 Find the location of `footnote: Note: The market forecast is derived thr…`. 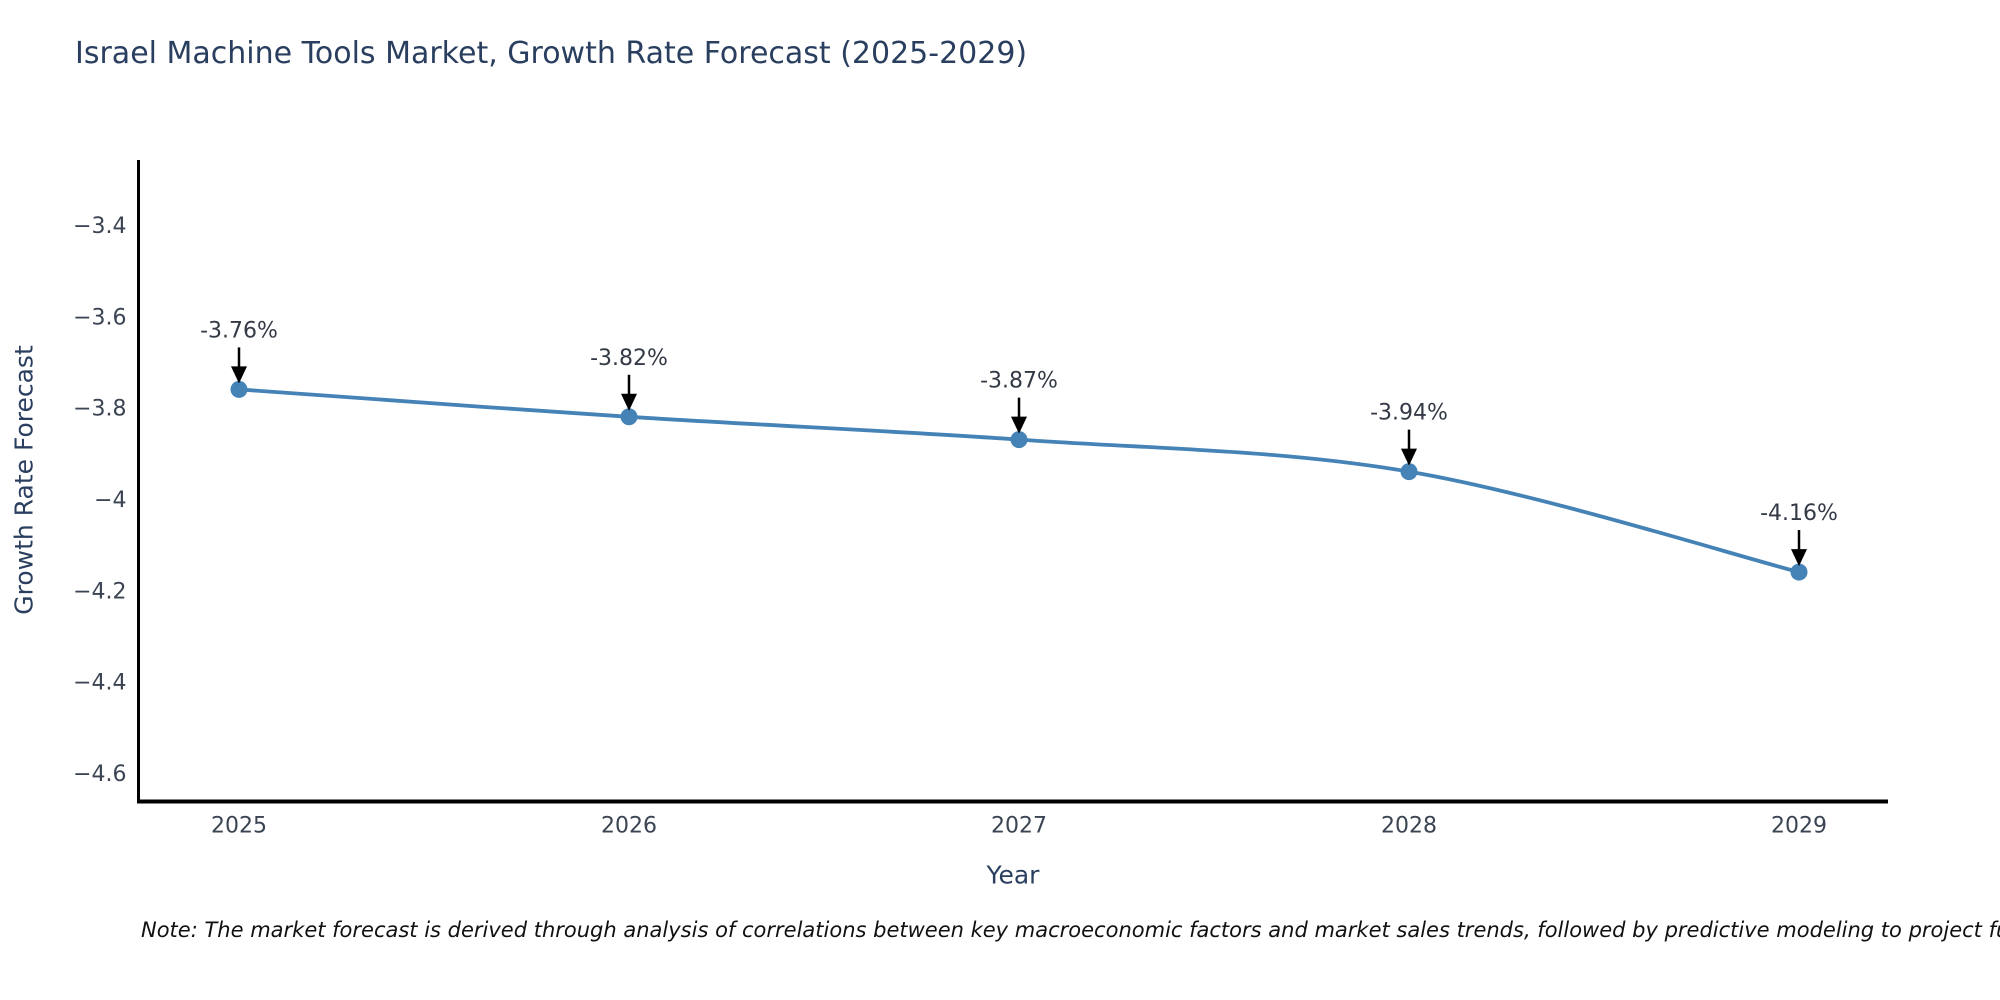

footnote: Note: The market forecast is derived thr… is located at coordinates (1070, 930).